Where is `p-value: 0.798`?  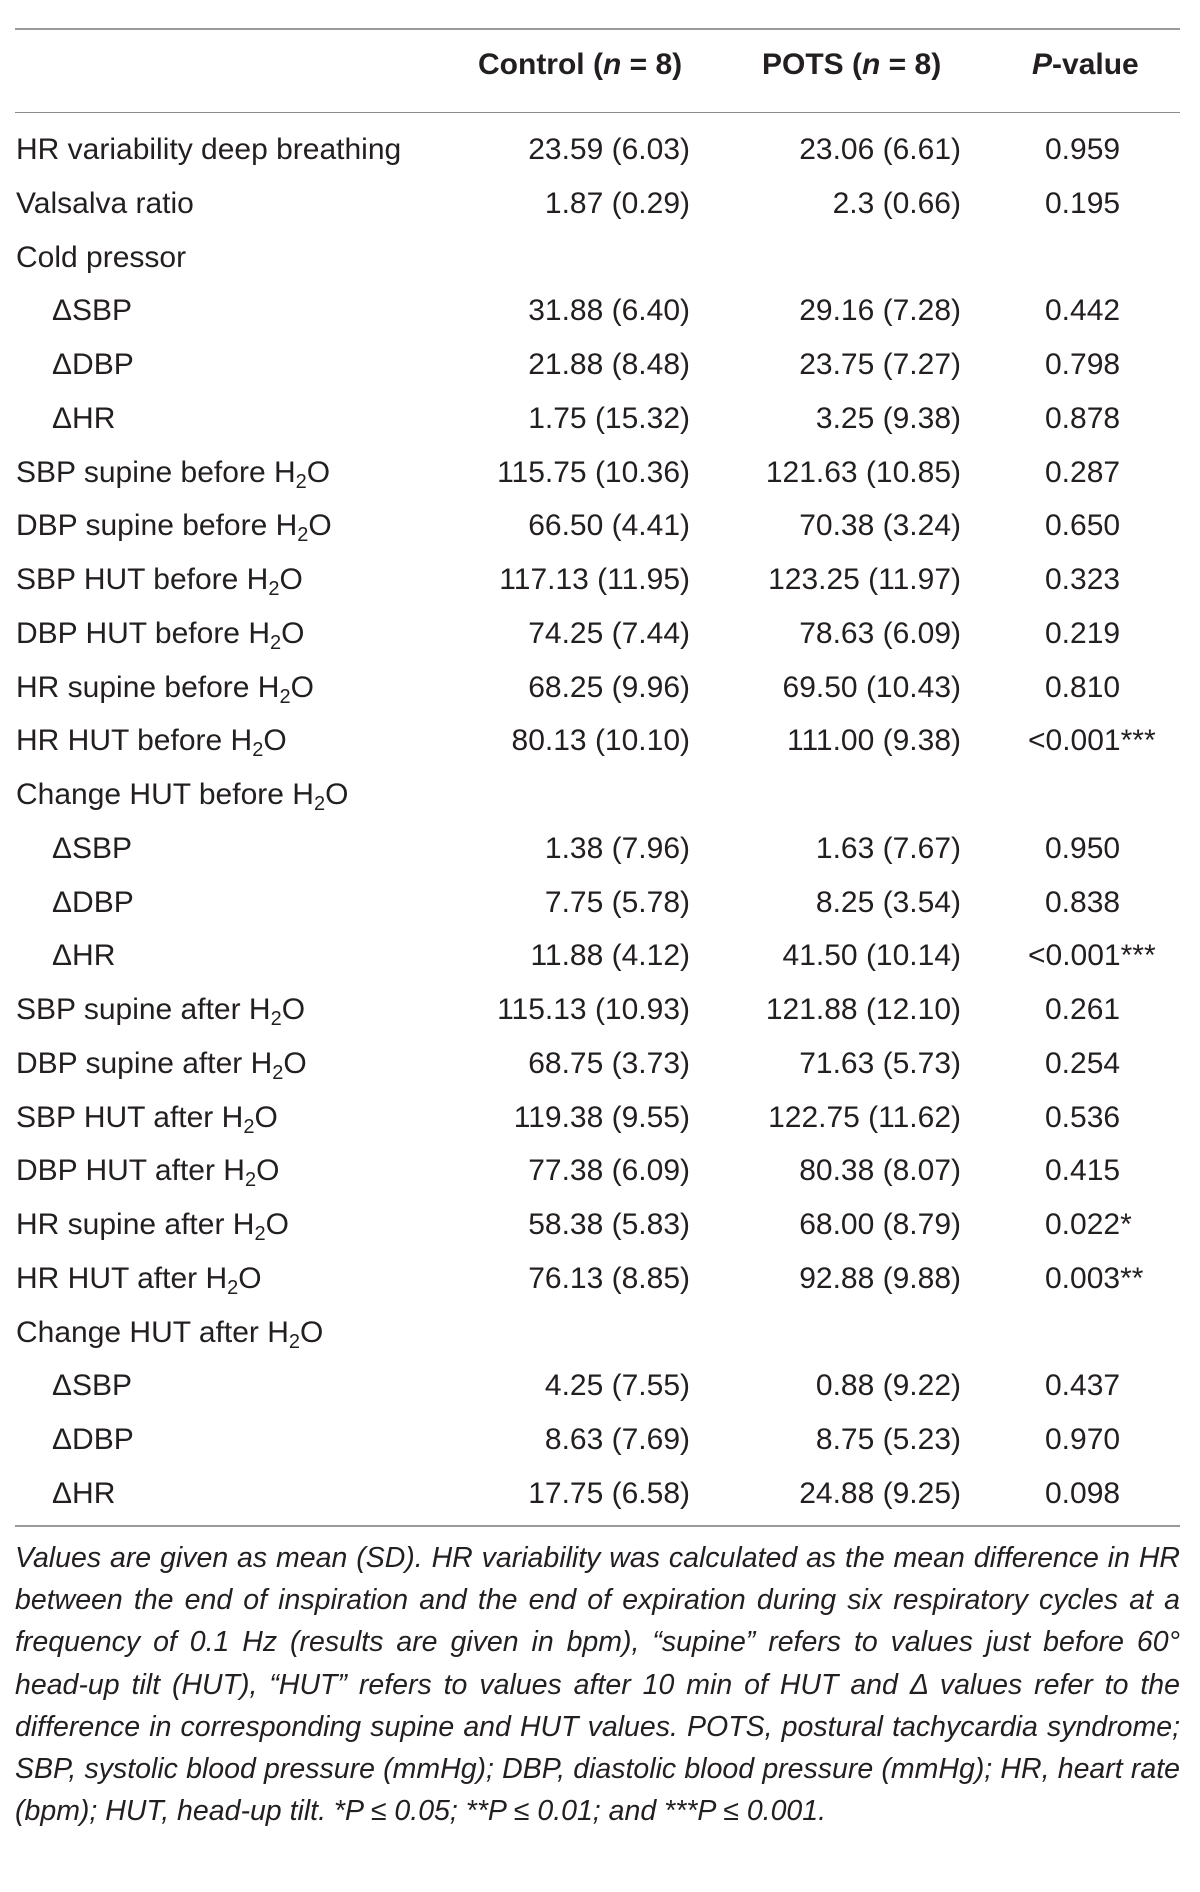
p-value: 0.798 is located at coordinates (1083, 364).